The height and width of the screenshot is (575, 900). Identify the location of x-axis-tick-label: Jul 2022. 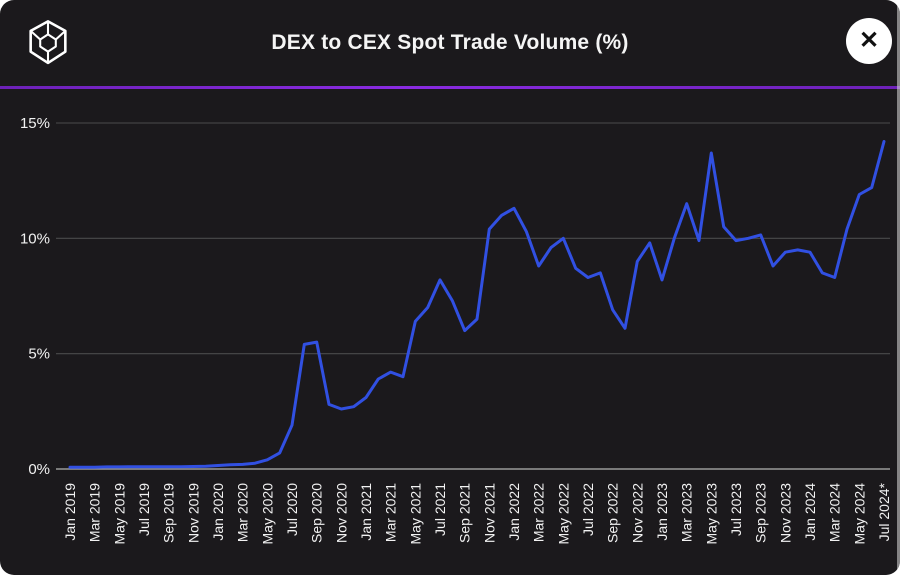
(588, 509).